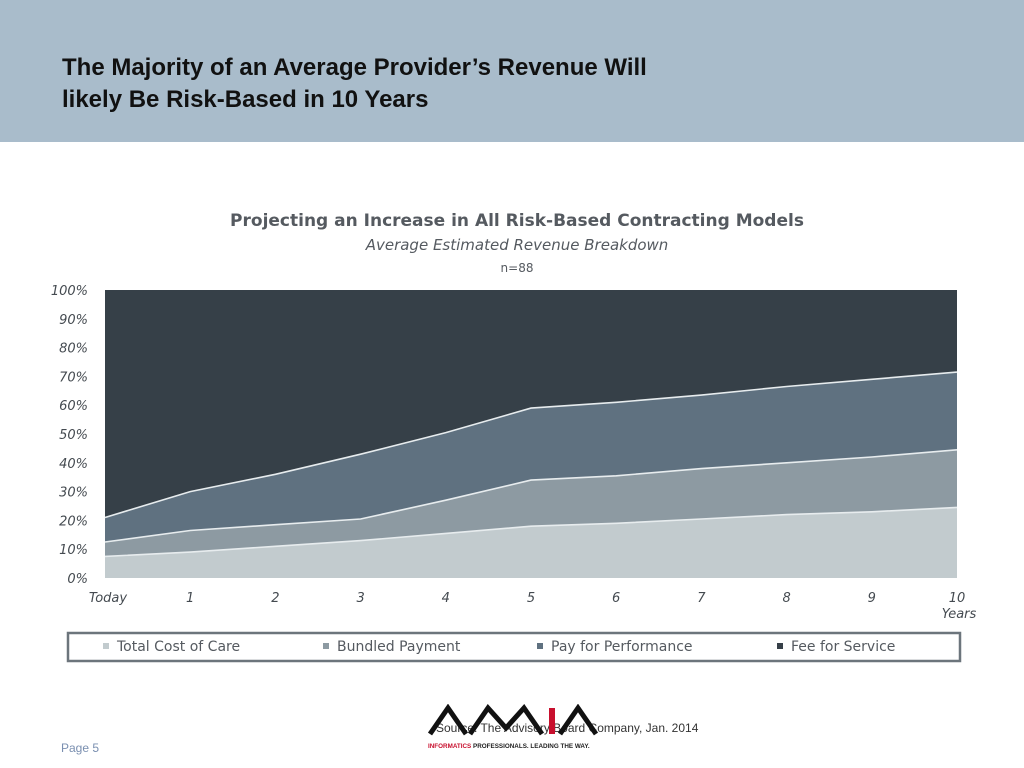 This screenshot has height=768, width=1024. Describe the element at coordinates (517, 268) in the screenshot. I see `chart-sample-size: n=88` at that location.